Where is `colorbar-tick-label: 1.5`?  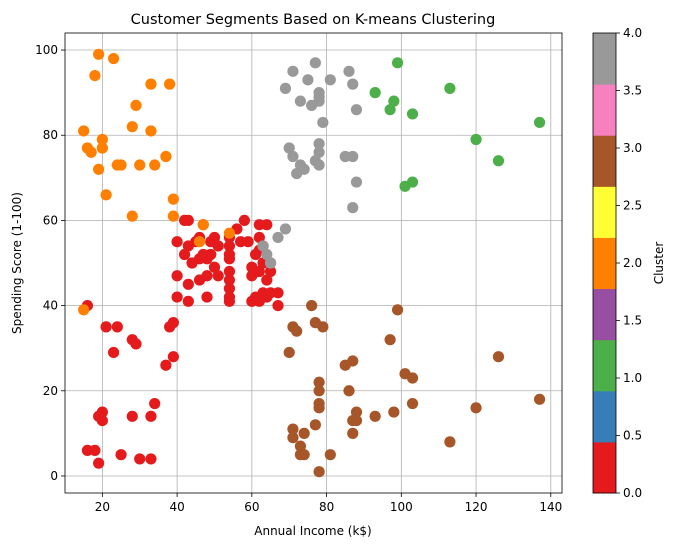
colorbar-tick-label: 1.5 is located at coordinates (632, 321).